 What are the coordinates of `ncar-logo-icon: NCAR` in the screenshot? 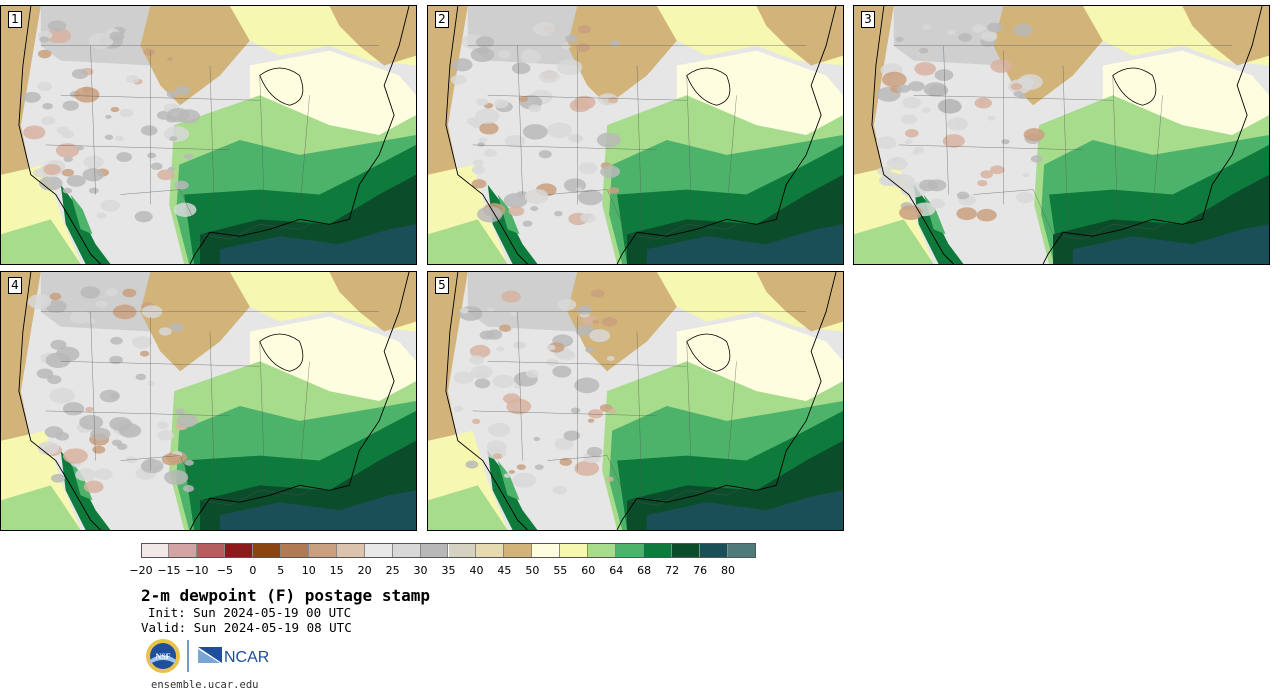 It's located at (233, 656).